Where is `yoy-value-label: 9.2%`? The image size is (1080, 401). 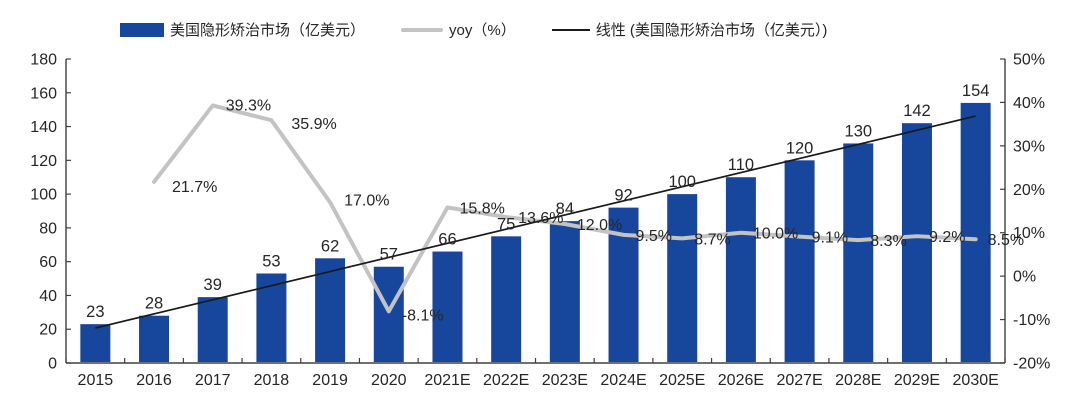 yoy-value-label: 9.2% is located at coordinates (947, 237).